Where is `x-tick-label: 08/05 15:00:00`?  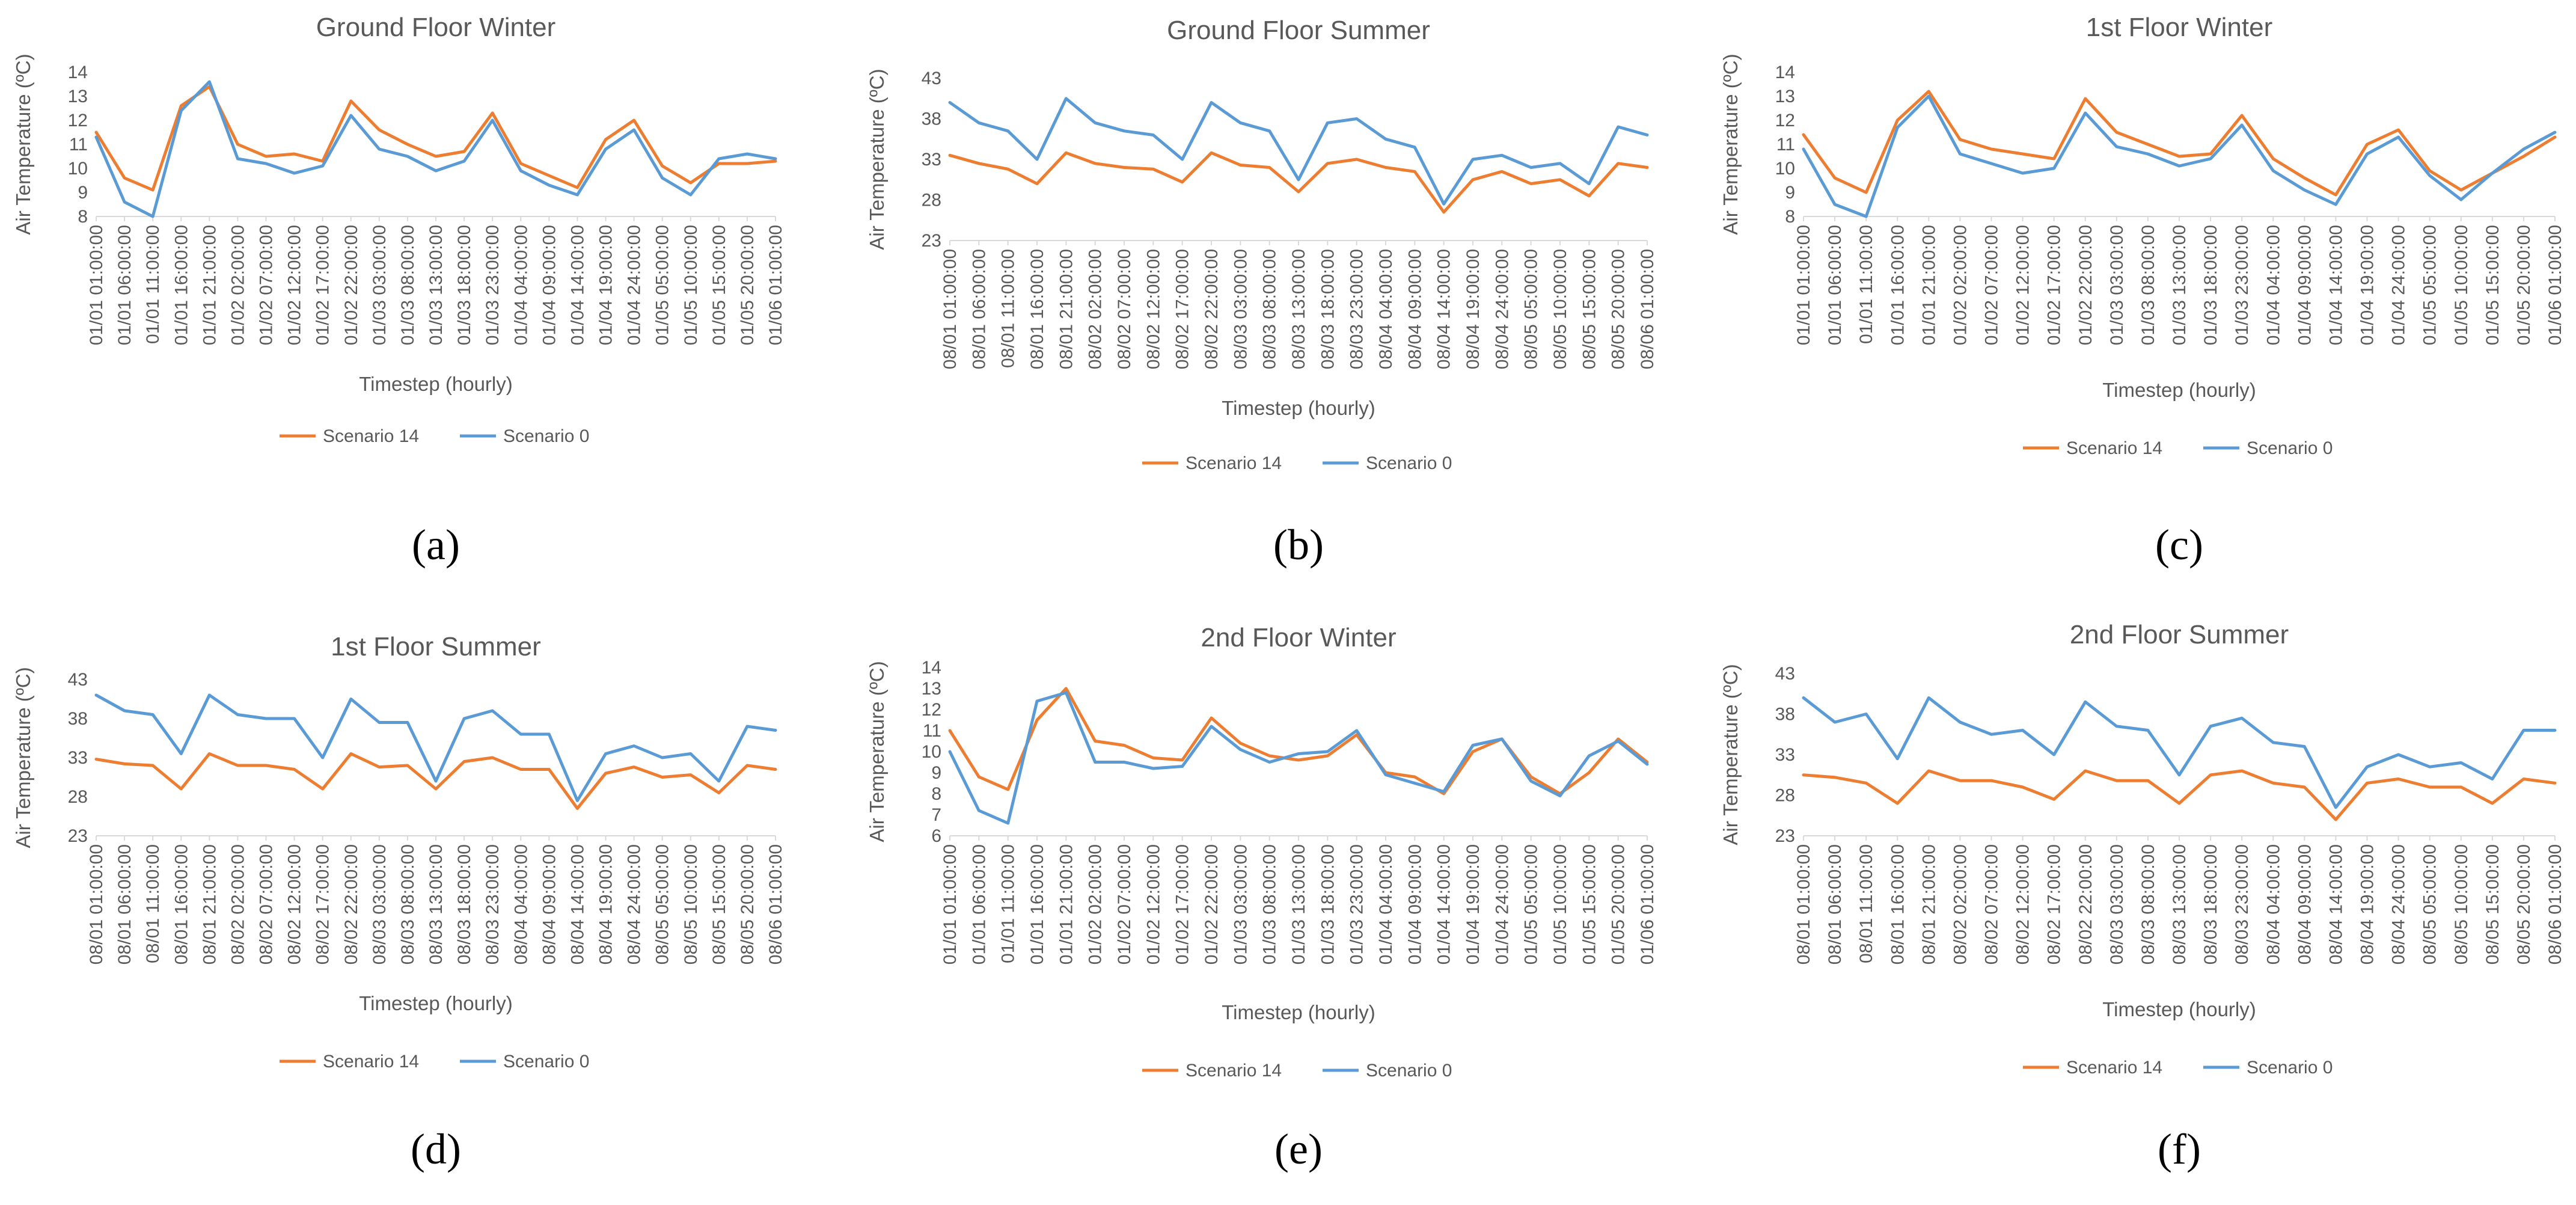
x-tick-label: 08/05 15:00:00 is located at coordinates (2493, 904).